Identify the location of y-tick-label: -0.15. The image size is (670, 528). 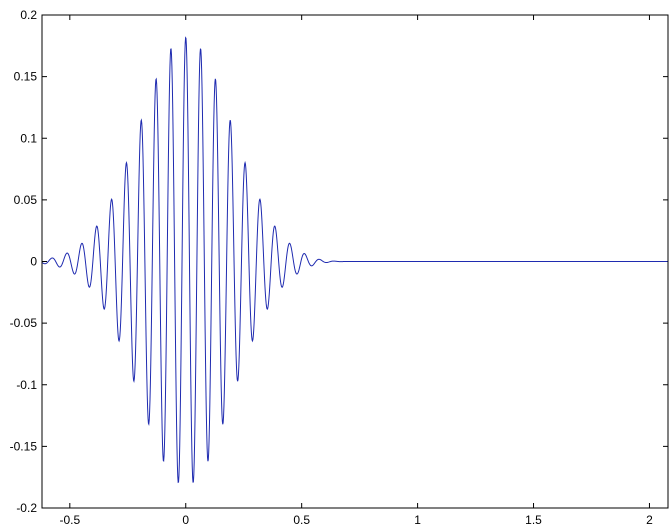
(24, 446).